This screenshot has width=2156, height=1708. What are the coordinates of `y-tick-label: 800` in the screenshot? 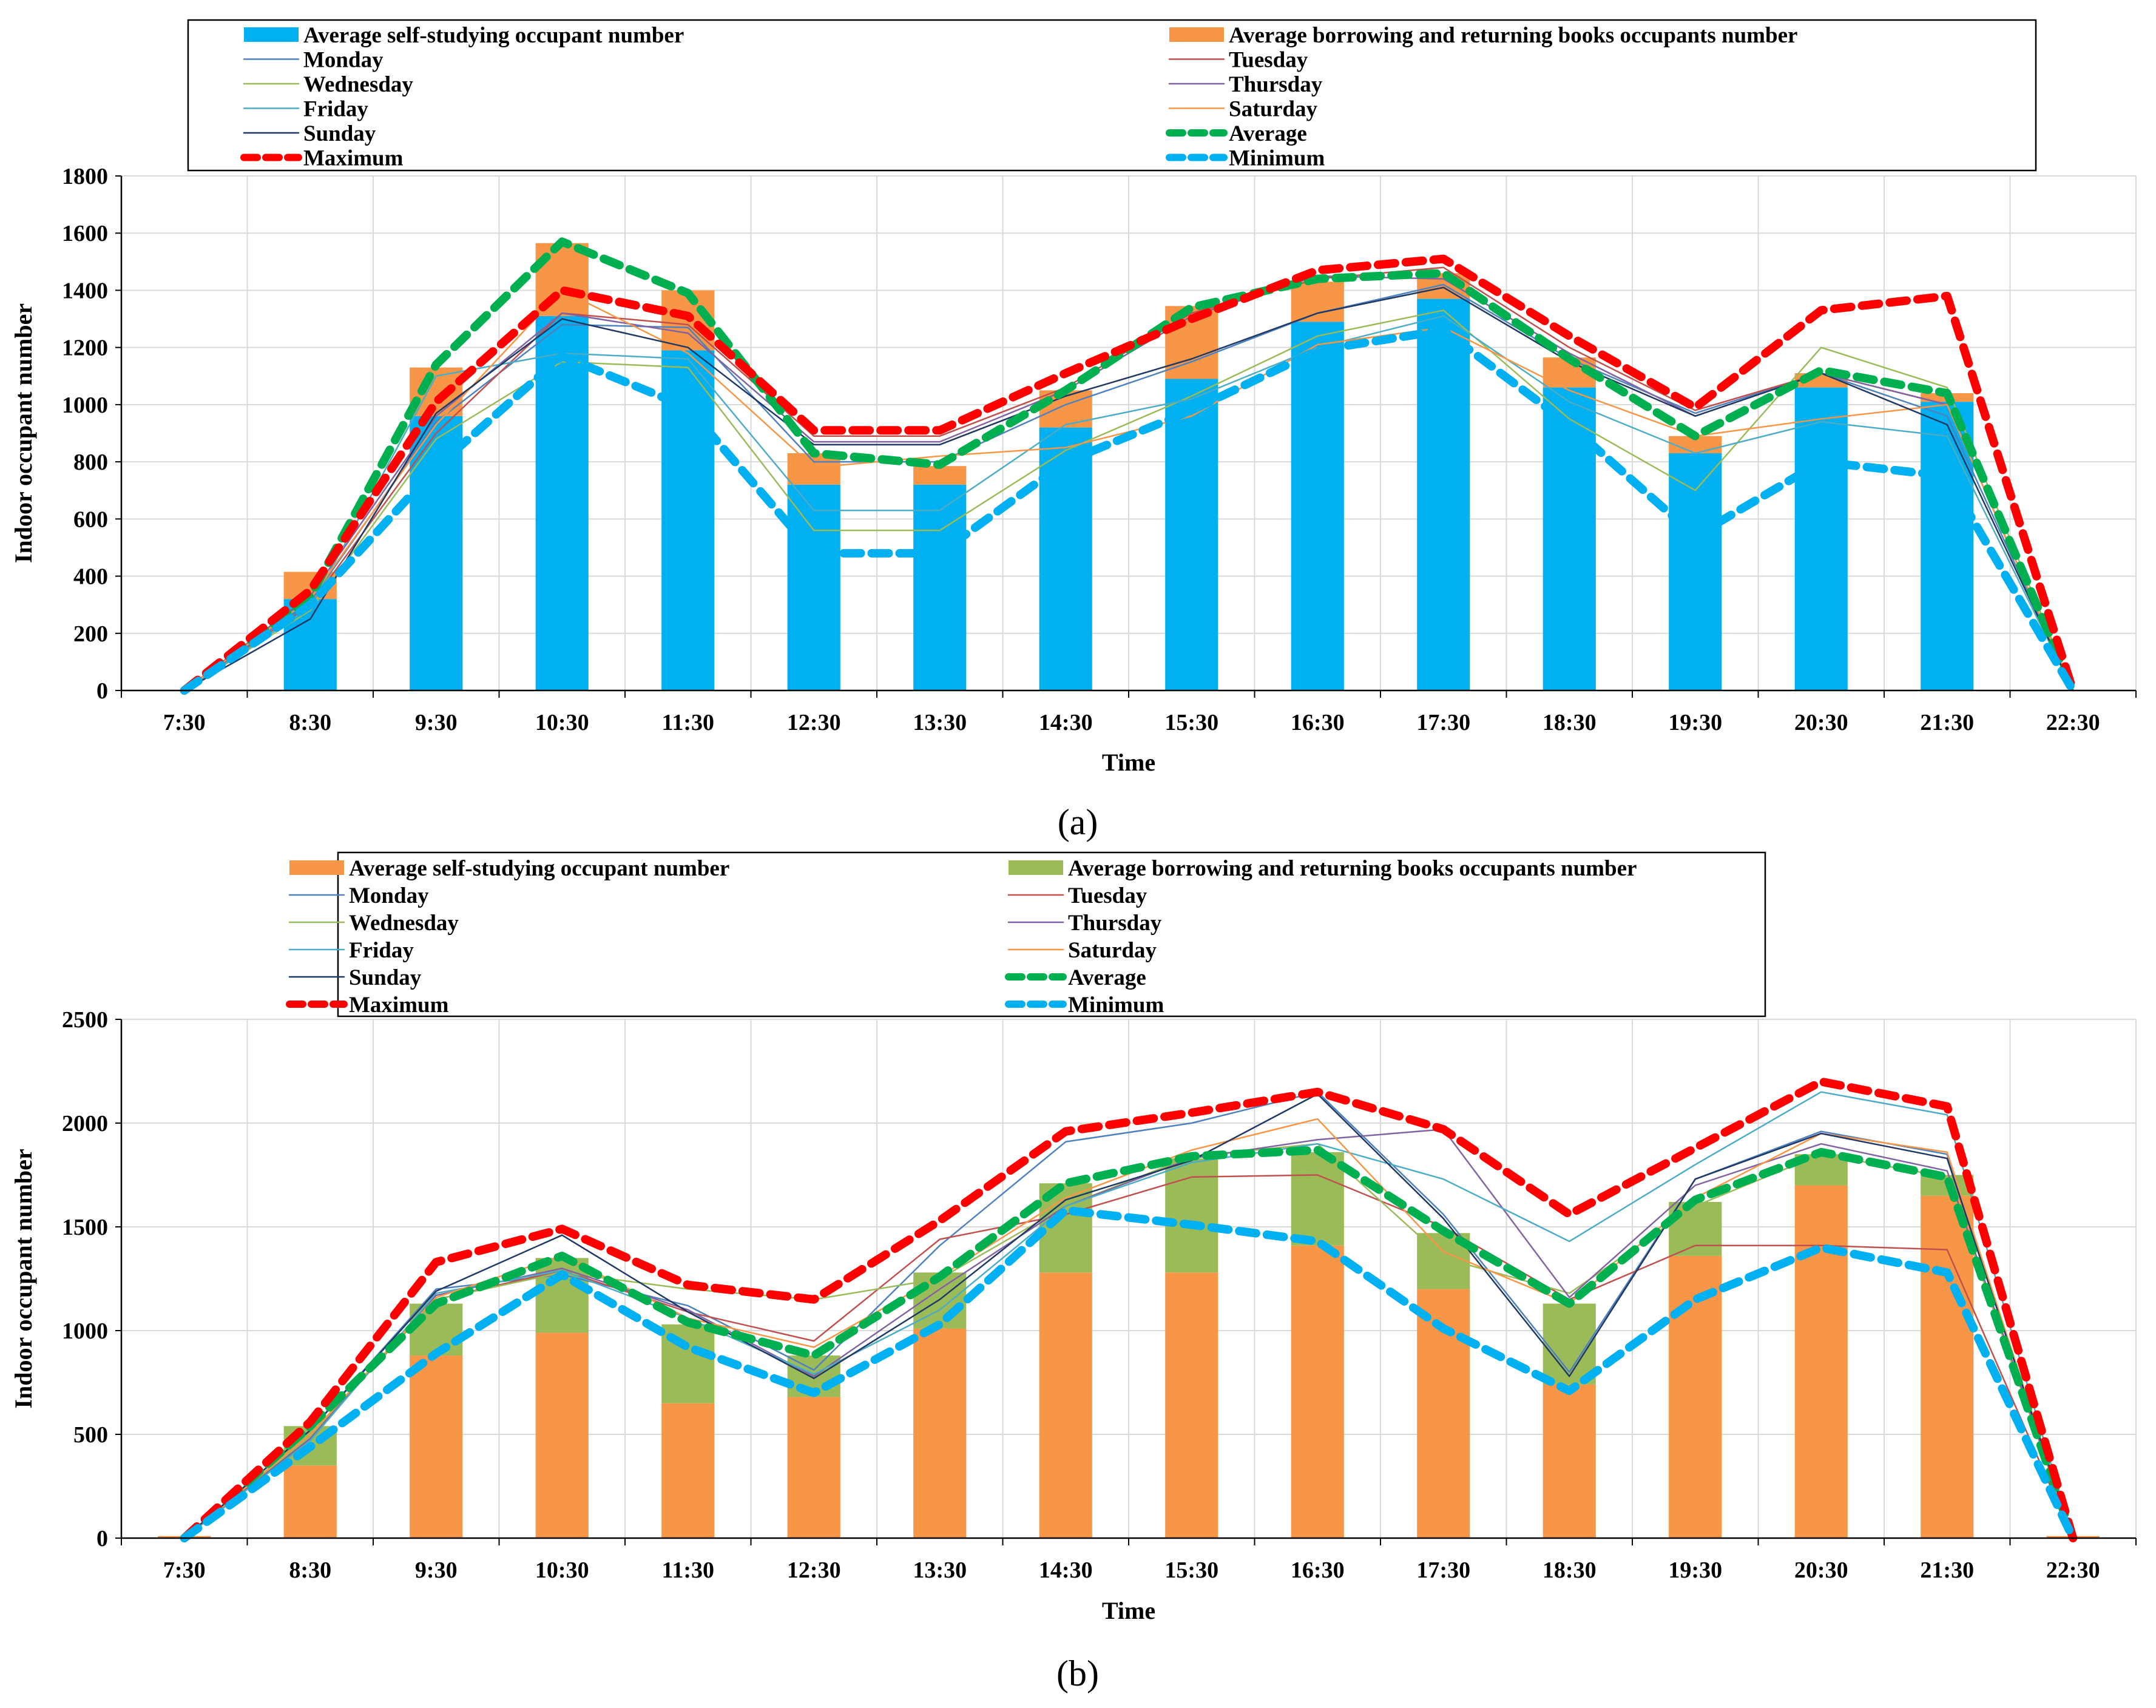 It's located at (90, 462).